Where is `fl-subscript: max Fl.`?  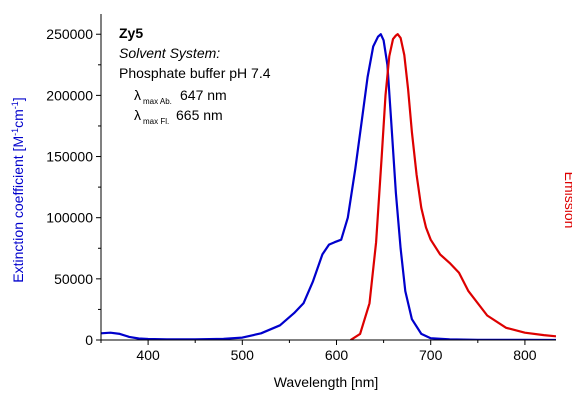
fl-subscript: max Fl. is located at coordinates (156, 121).